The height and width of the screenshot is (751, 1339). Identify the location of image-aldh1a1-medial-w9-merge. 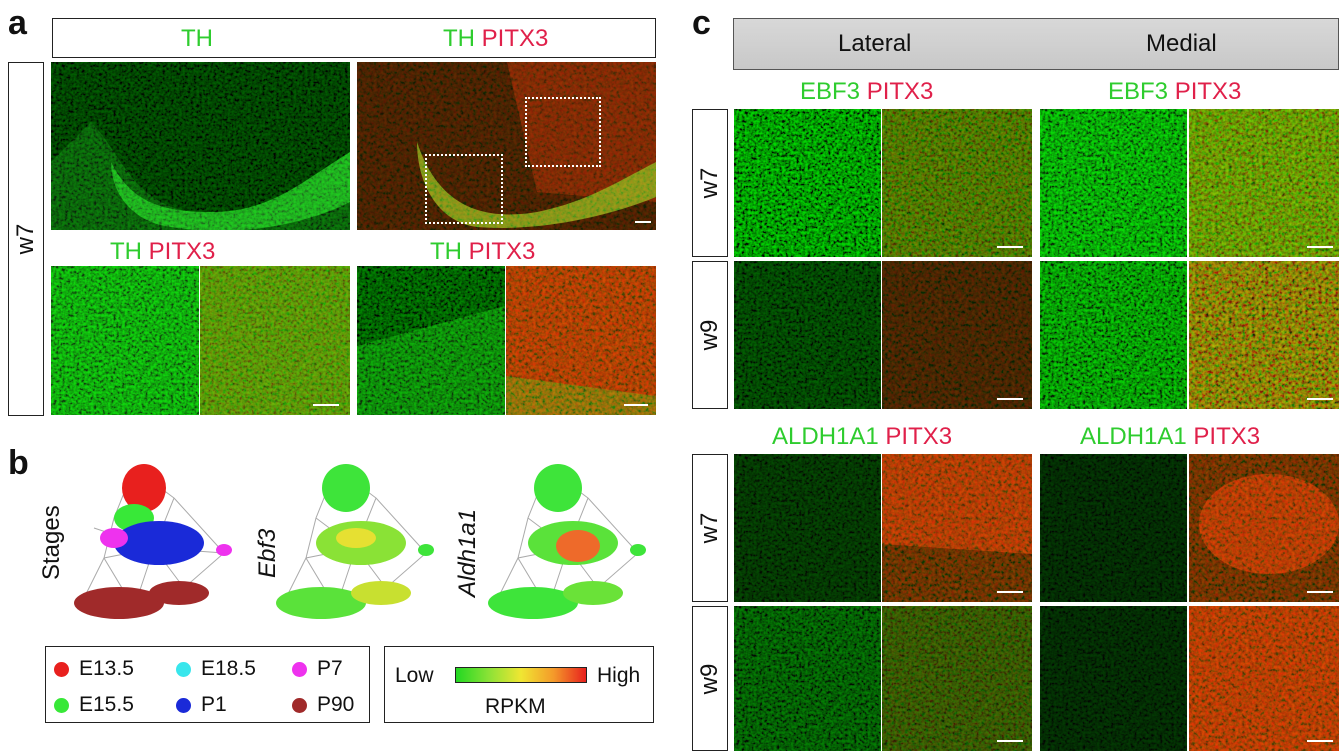
(1264, 678).